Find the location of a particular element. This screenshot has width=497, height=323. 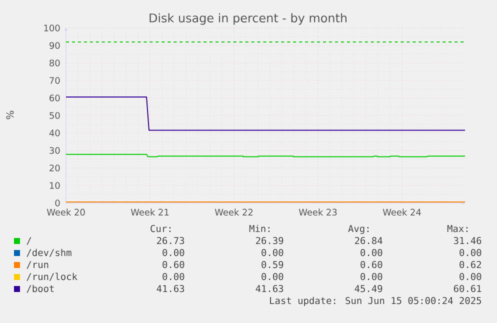

y-axis-title: % is located at coordinates (10, 115).